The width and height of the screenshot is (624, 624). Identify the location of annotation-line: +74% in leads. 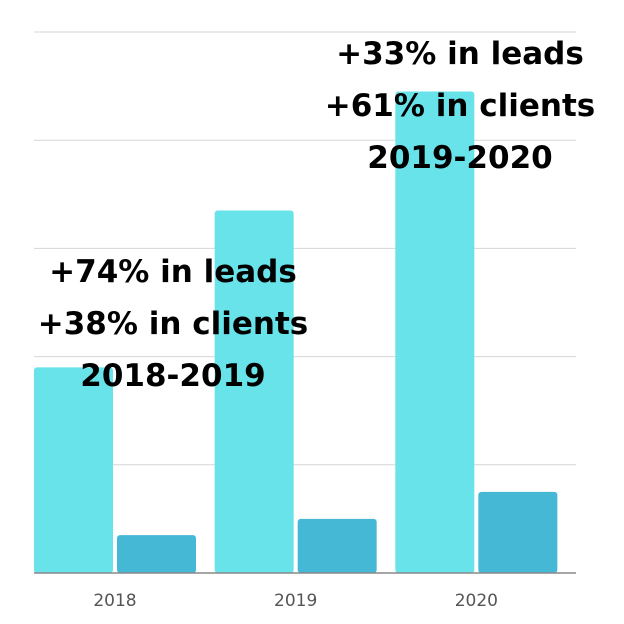
(173, 272).